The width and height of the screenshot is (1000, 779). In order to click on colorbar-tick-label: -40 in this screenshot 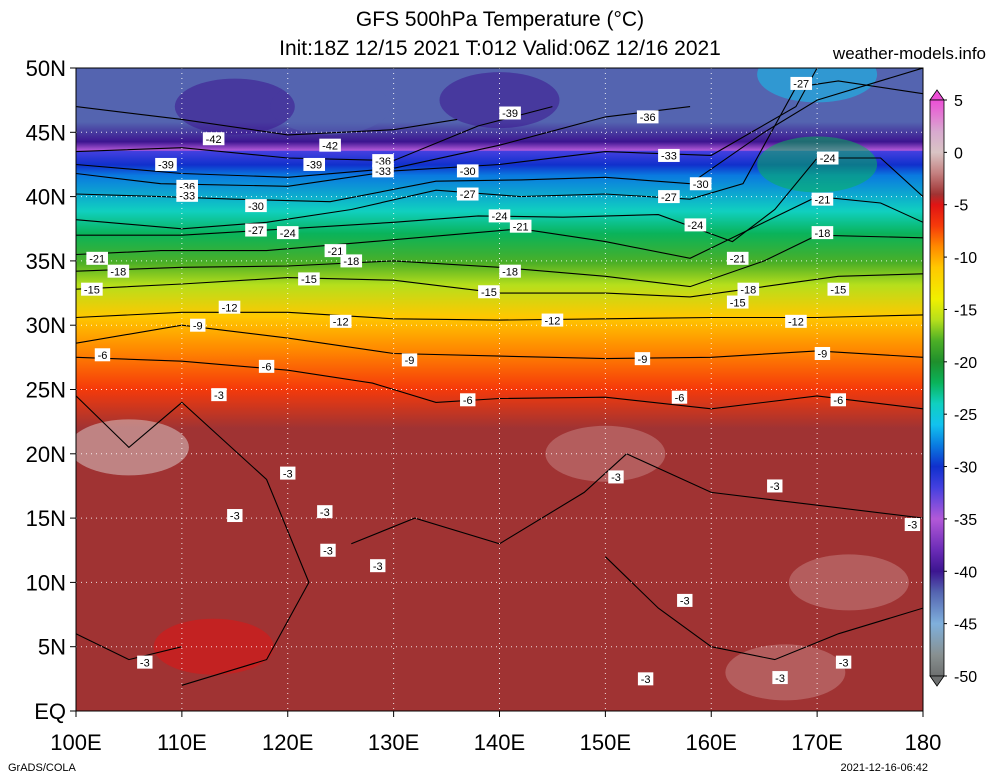, I will do `click(965, 572)`.